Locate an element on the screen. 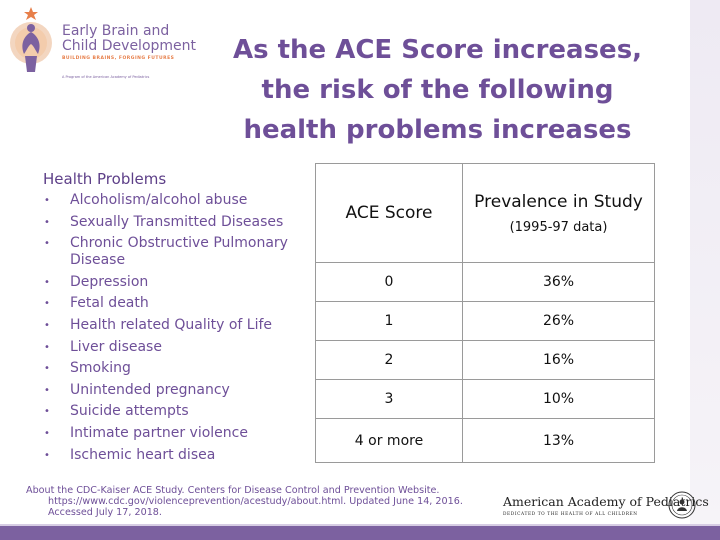 This screenshot has height=540, width=720. ace-score-cell: 0 is located at coordinates (389, 282).